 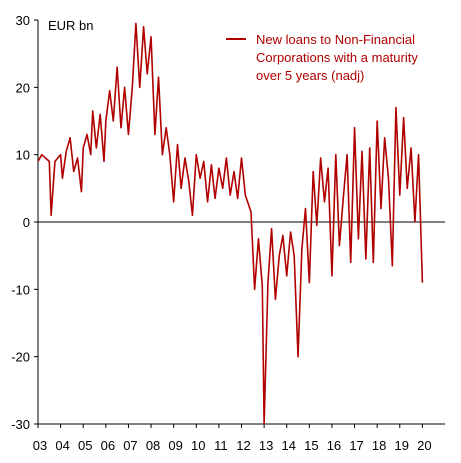 I want to click on unit-label: EUR bn, so click(x=71, y=25).